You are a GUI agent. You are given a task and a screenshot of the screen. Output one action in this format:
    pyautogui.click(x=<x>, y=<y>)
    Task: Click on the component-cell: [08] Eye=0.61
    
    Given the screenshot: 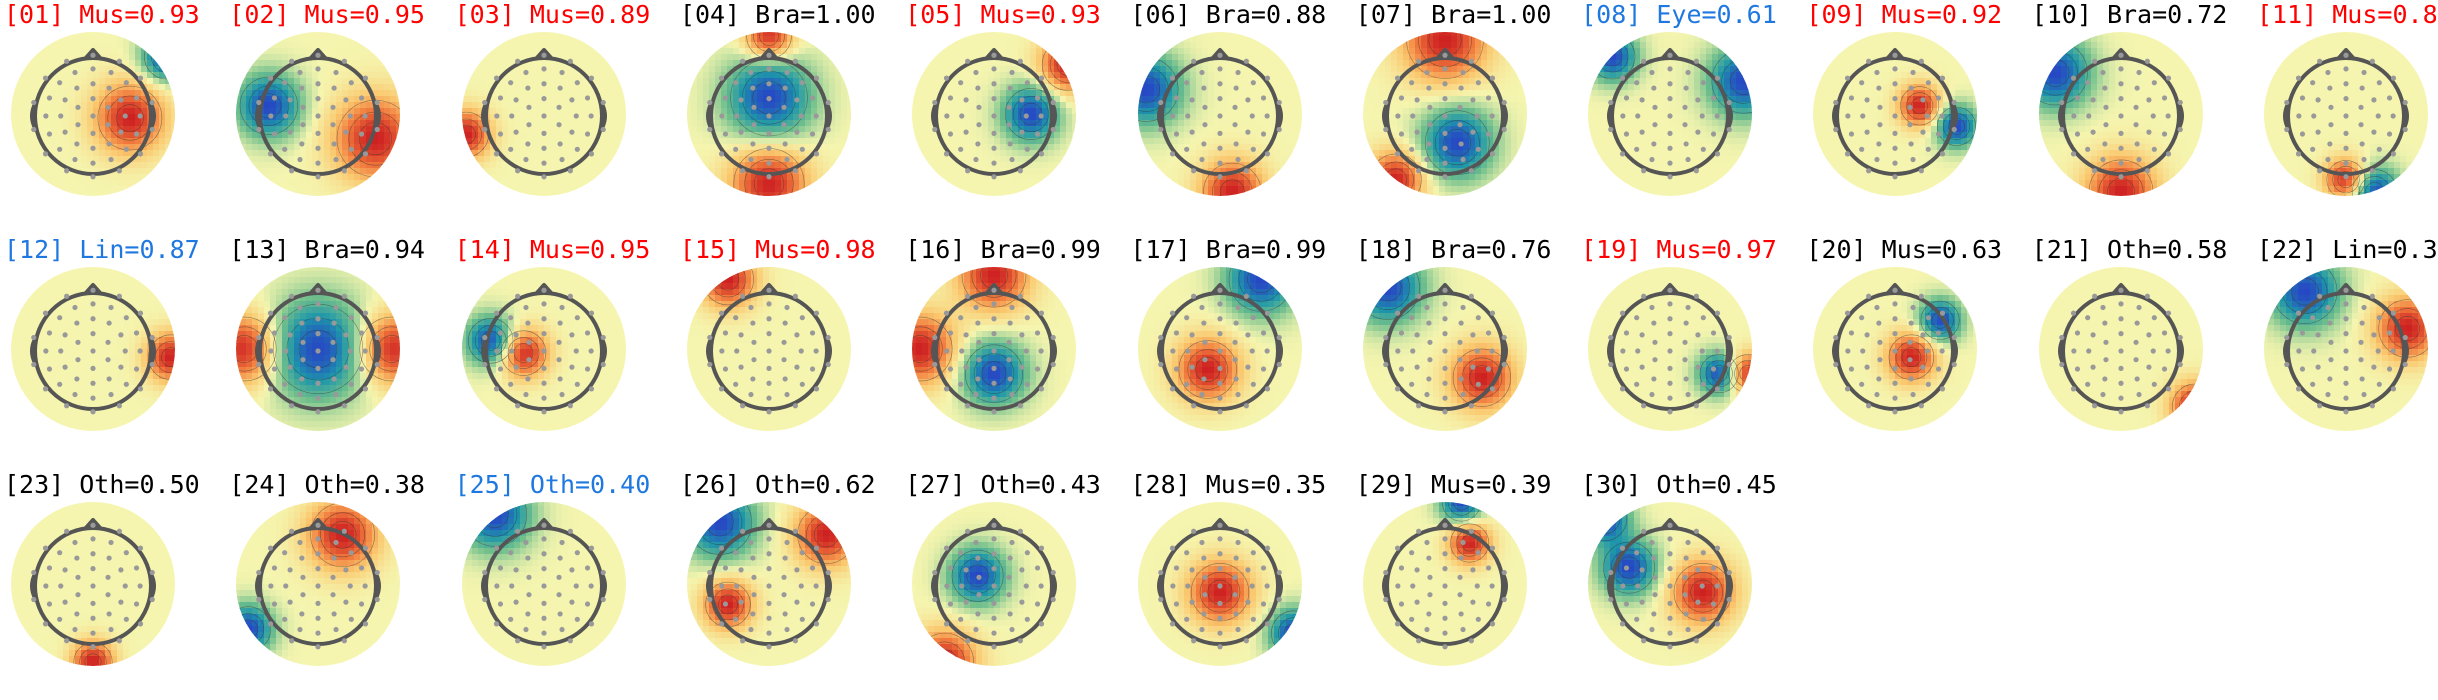 What is the action you would take?
    pyautogui.click(x=1693, y=115)
    